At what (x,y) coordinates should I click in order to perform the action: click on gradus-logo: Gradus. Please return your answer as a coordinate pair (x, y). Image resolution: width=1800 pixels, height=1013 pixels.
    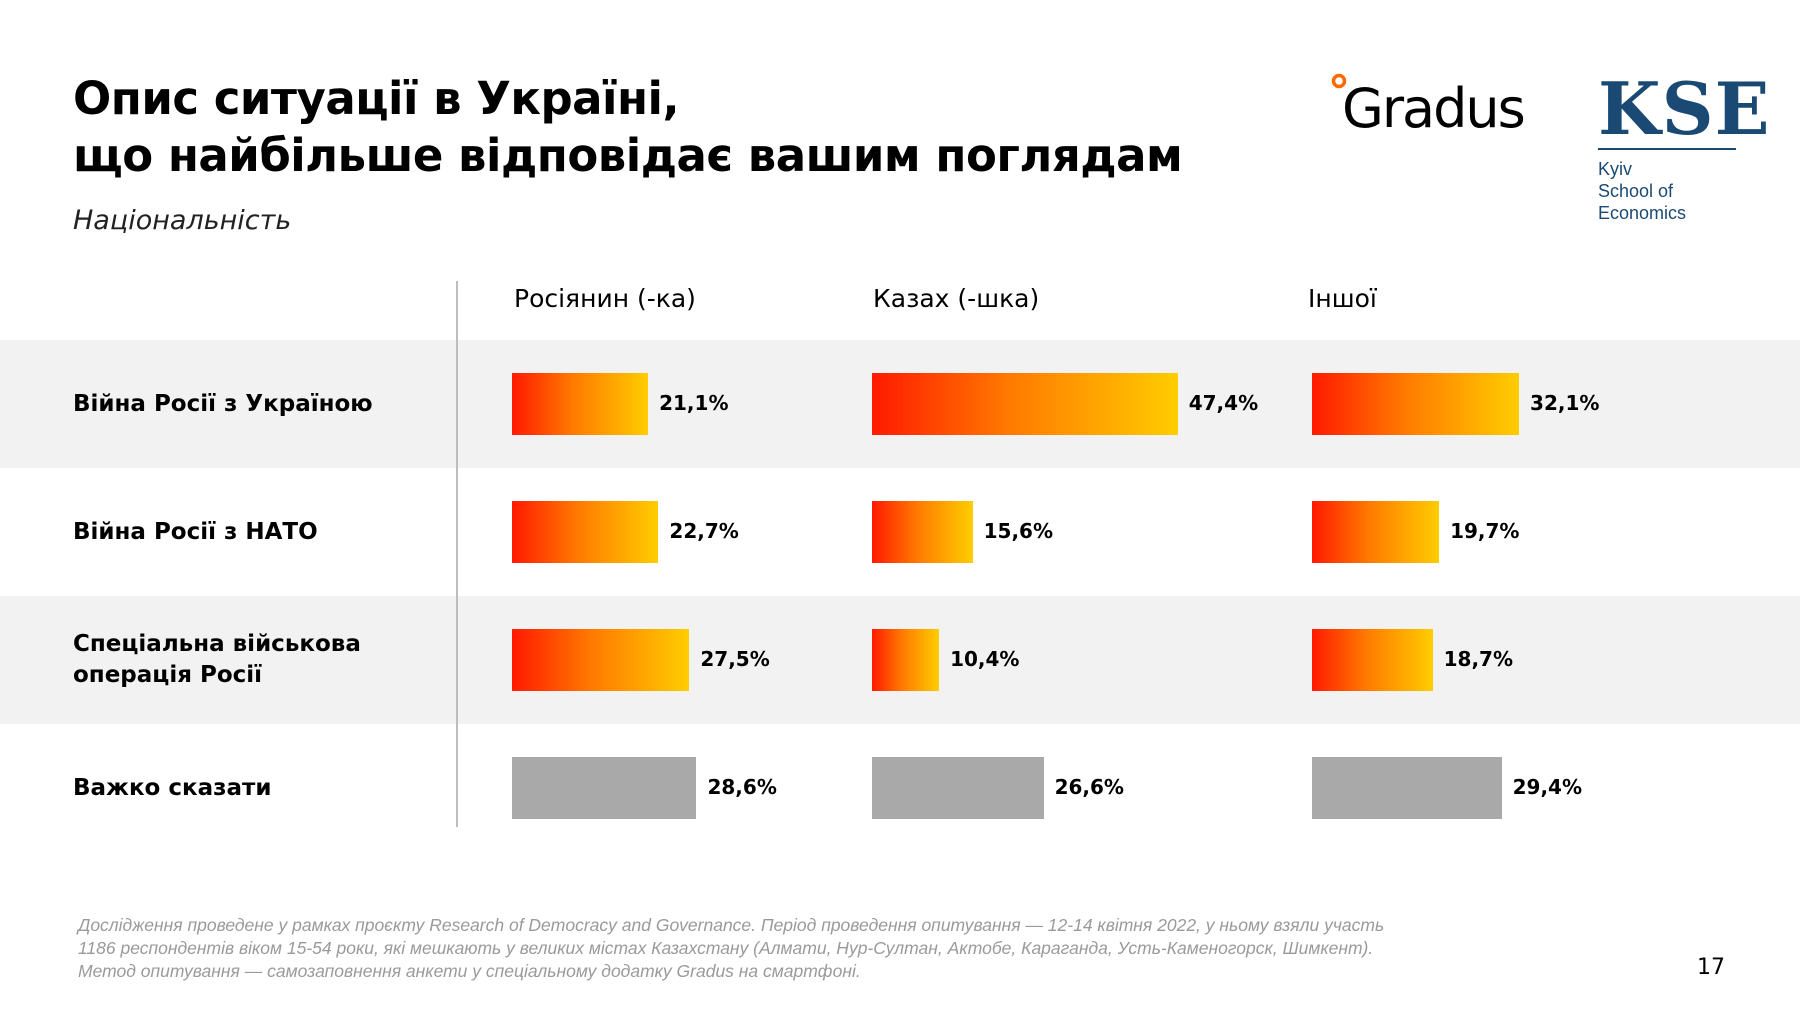
    Looking at the image, I should click on (1427, 104).